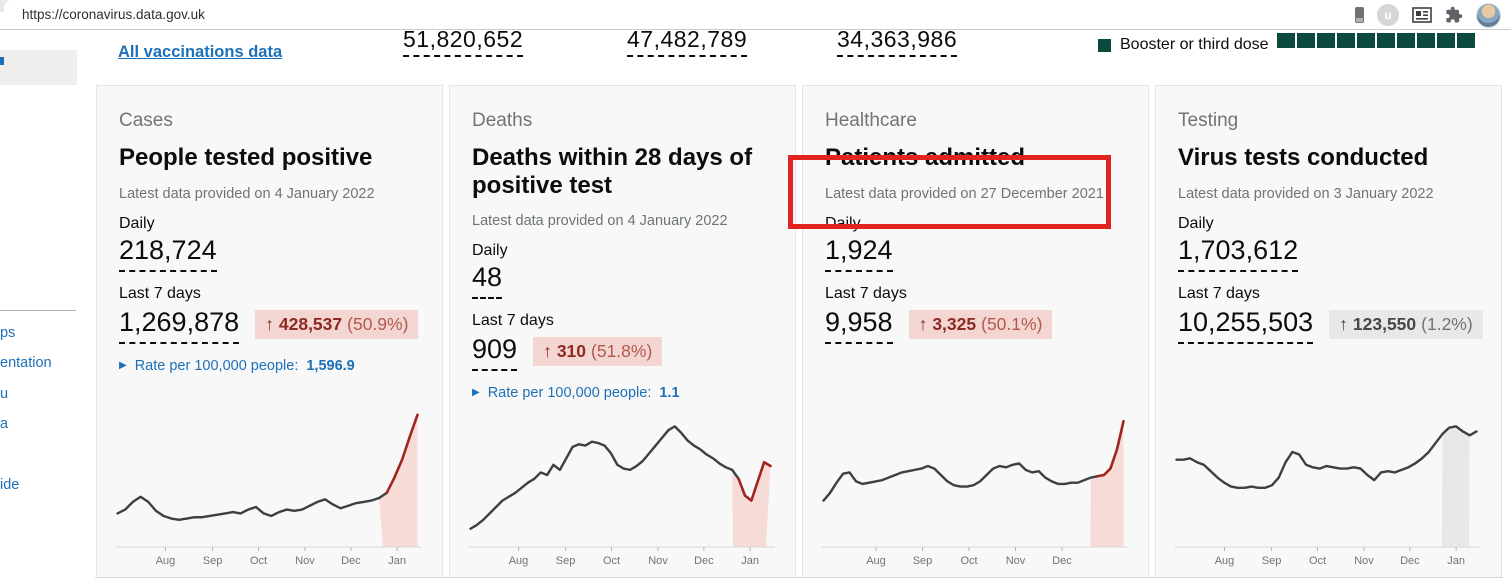  What do you see at coordinates (897, 41) in the screenshot?
I see `vaccination-stat-booster: 34,363,986` at bounding box center [897, 41].